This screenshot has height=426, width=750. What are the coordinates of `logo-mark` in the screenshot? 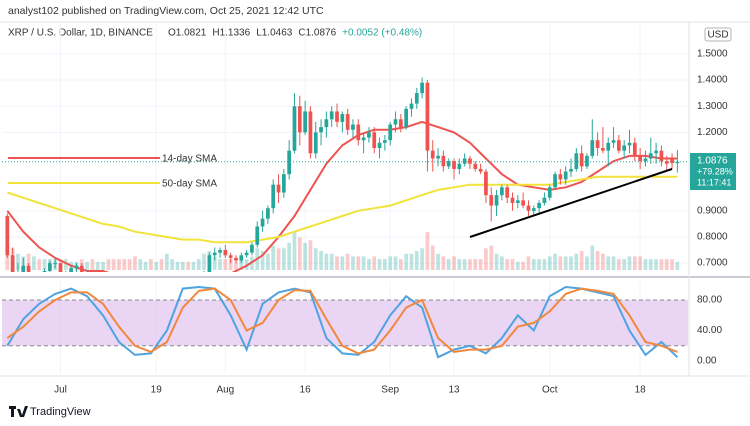 It's located at (18, 411).